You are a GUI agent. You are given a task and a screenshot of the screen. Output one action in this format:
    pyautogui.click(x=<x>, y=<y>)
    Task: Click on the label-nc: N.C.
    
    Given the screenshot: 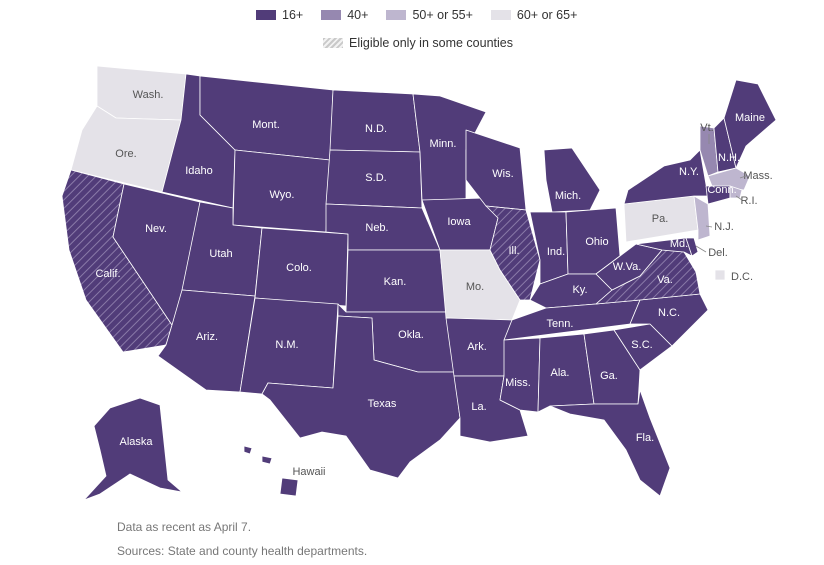 What is the action you would take?
    pyautogui.click(x=669, y=313)
    